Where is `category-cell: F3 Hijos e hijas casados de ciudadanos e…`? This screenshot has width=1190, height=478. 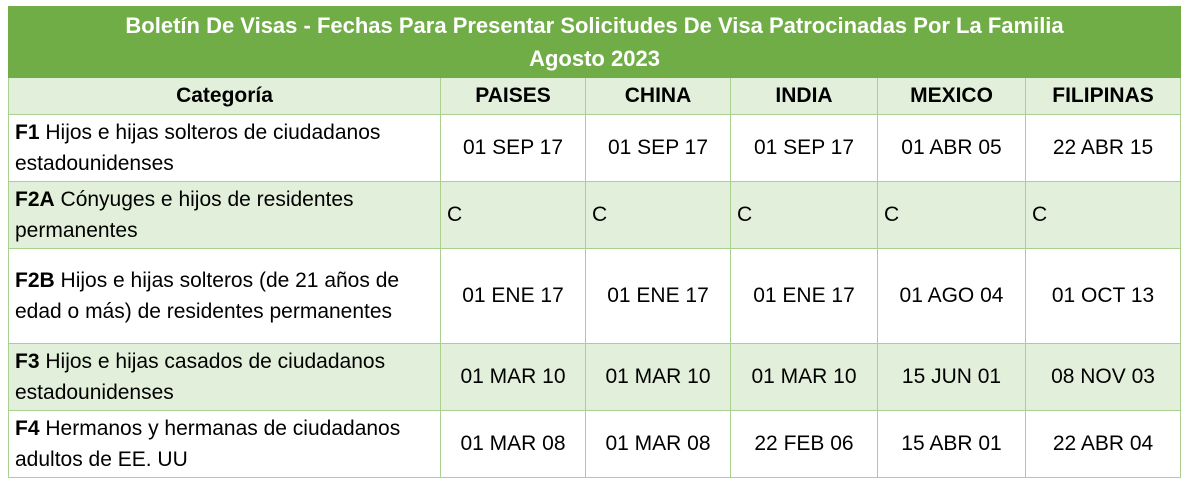
category-cell: F3 Hijos e hijas casados de ciudadanos e… is located at coordinates (224, 377).